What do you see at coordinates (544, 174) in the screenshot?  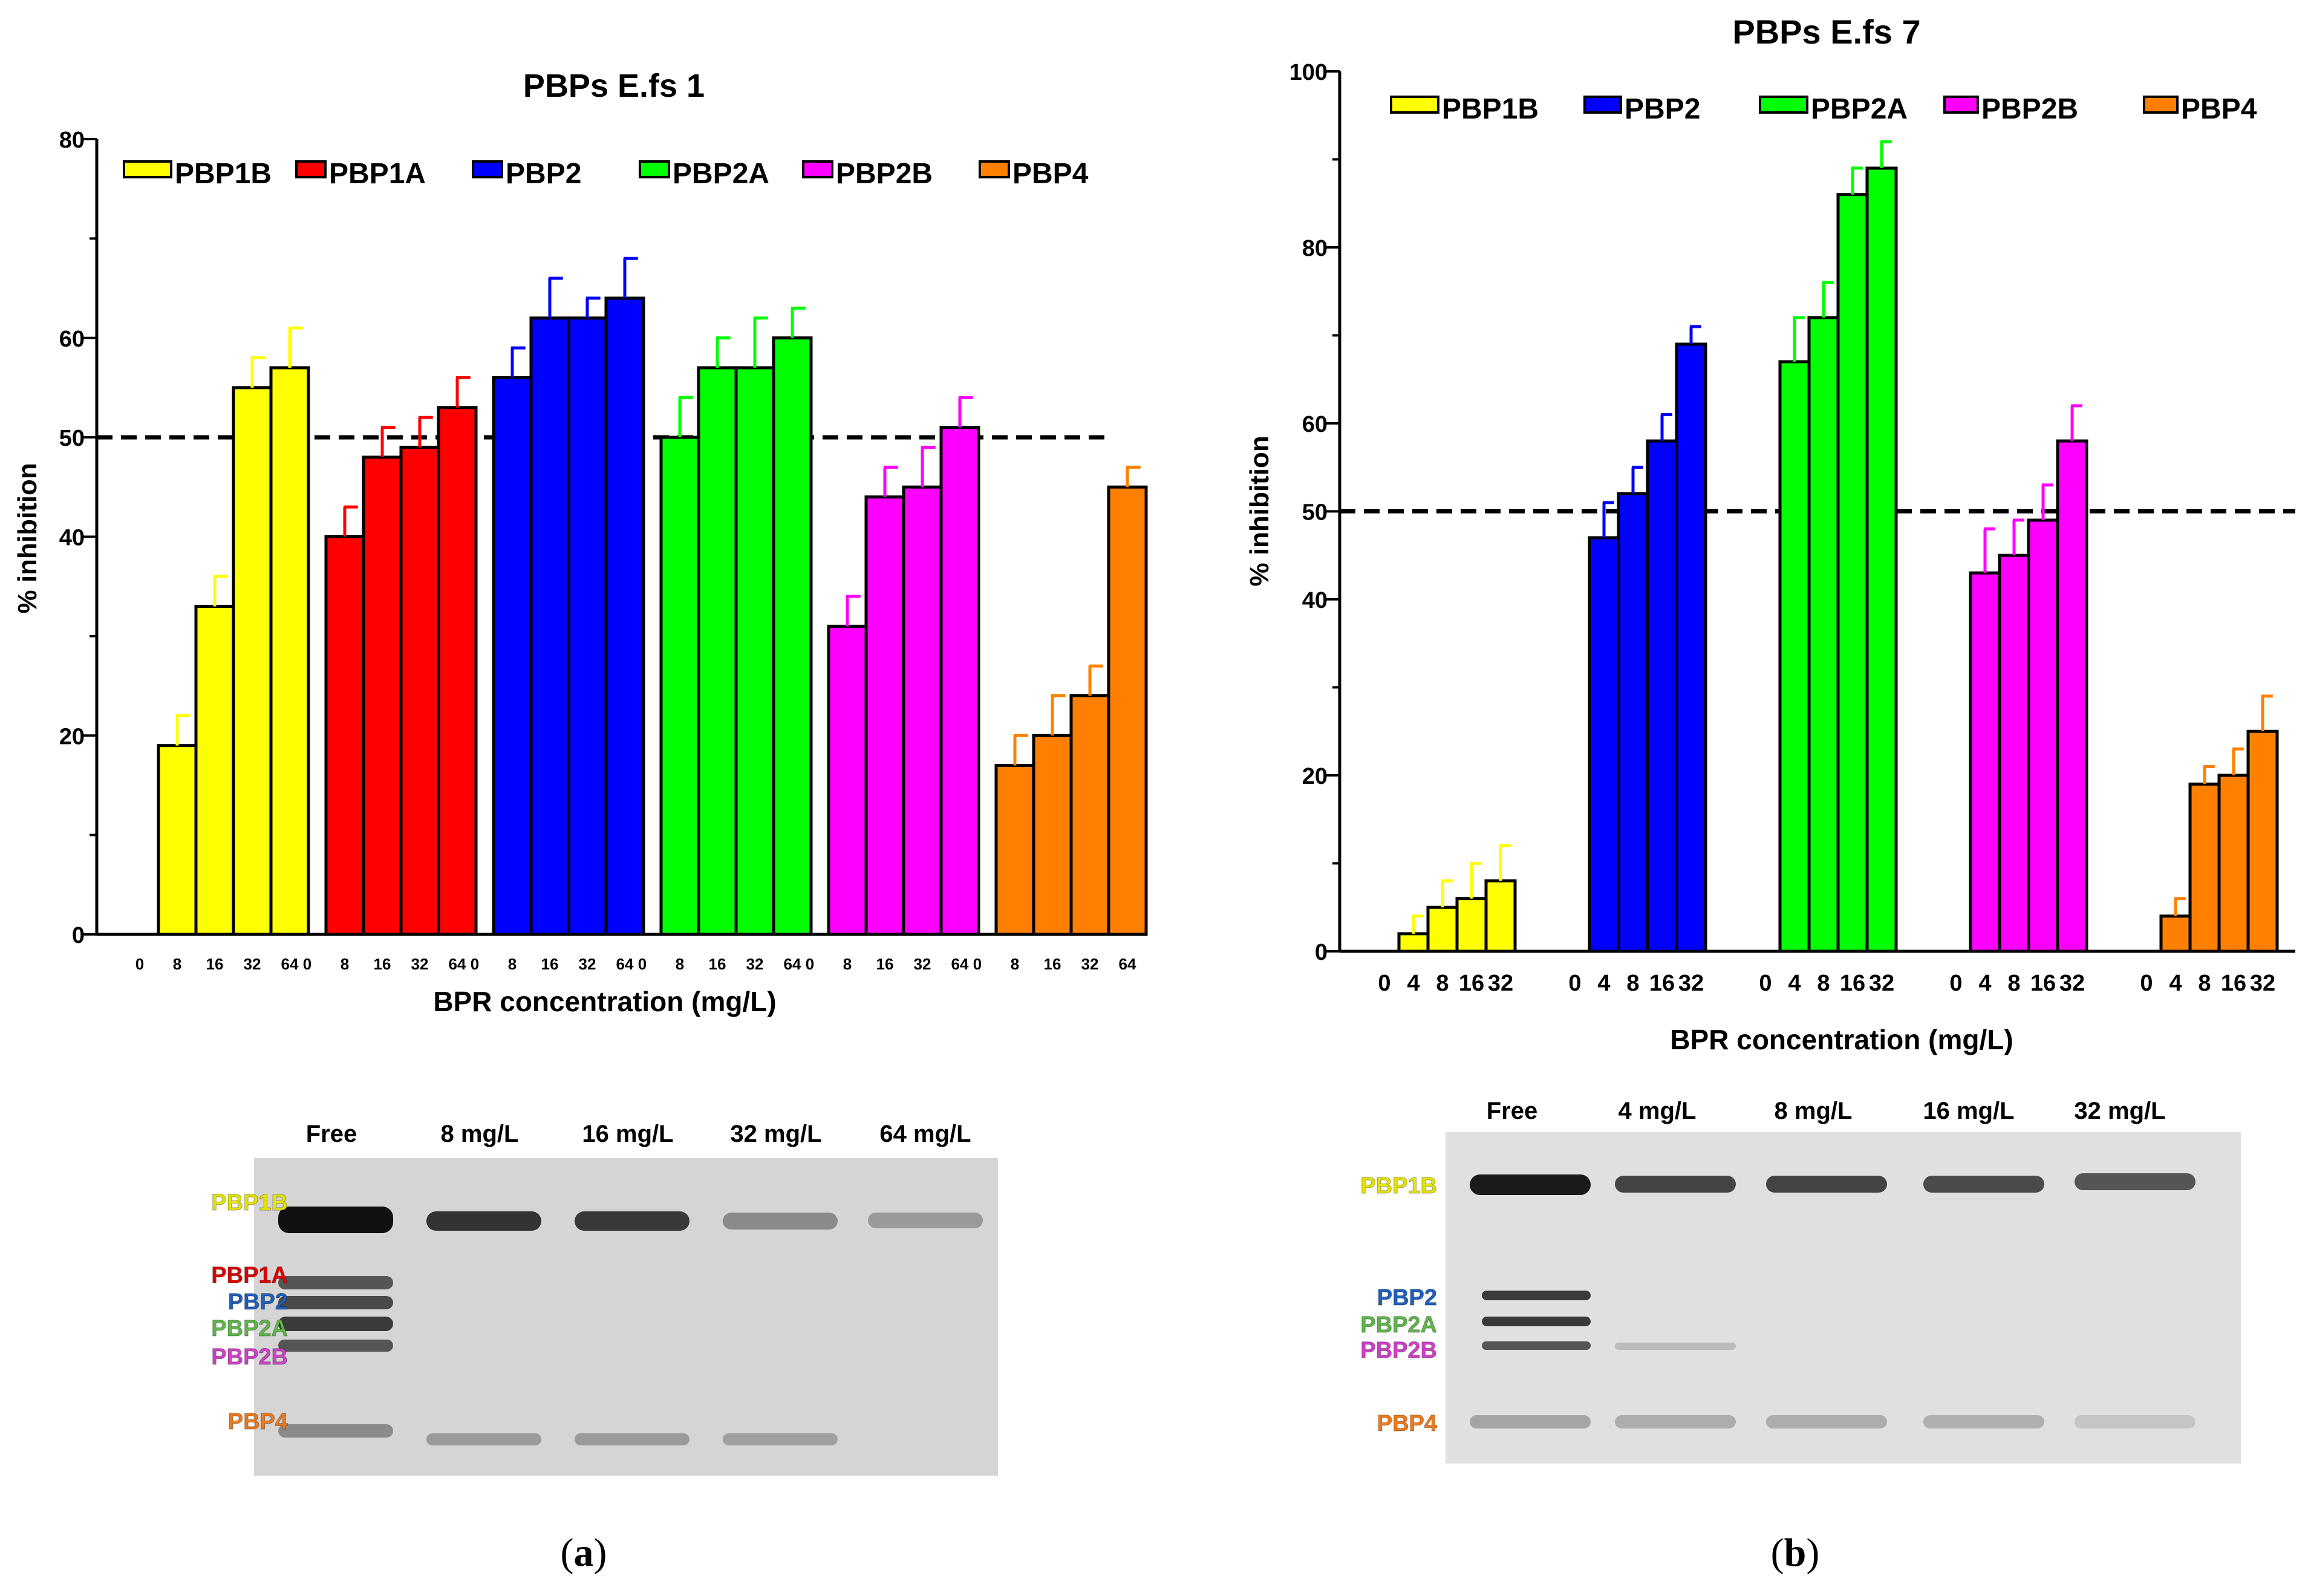 I see `legend-label-pbp2: PBP2` at bounding box center [544, 174].